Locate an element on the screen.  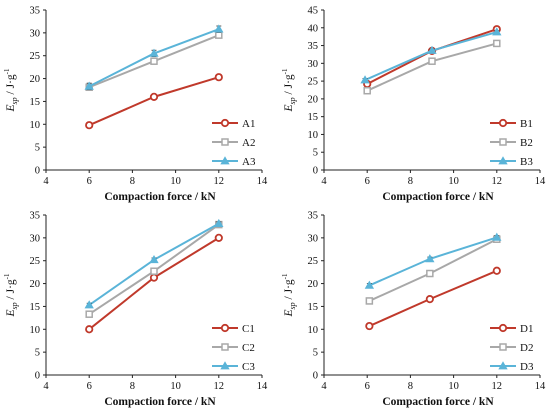
series-A3 is located at coordinates (154, 57).